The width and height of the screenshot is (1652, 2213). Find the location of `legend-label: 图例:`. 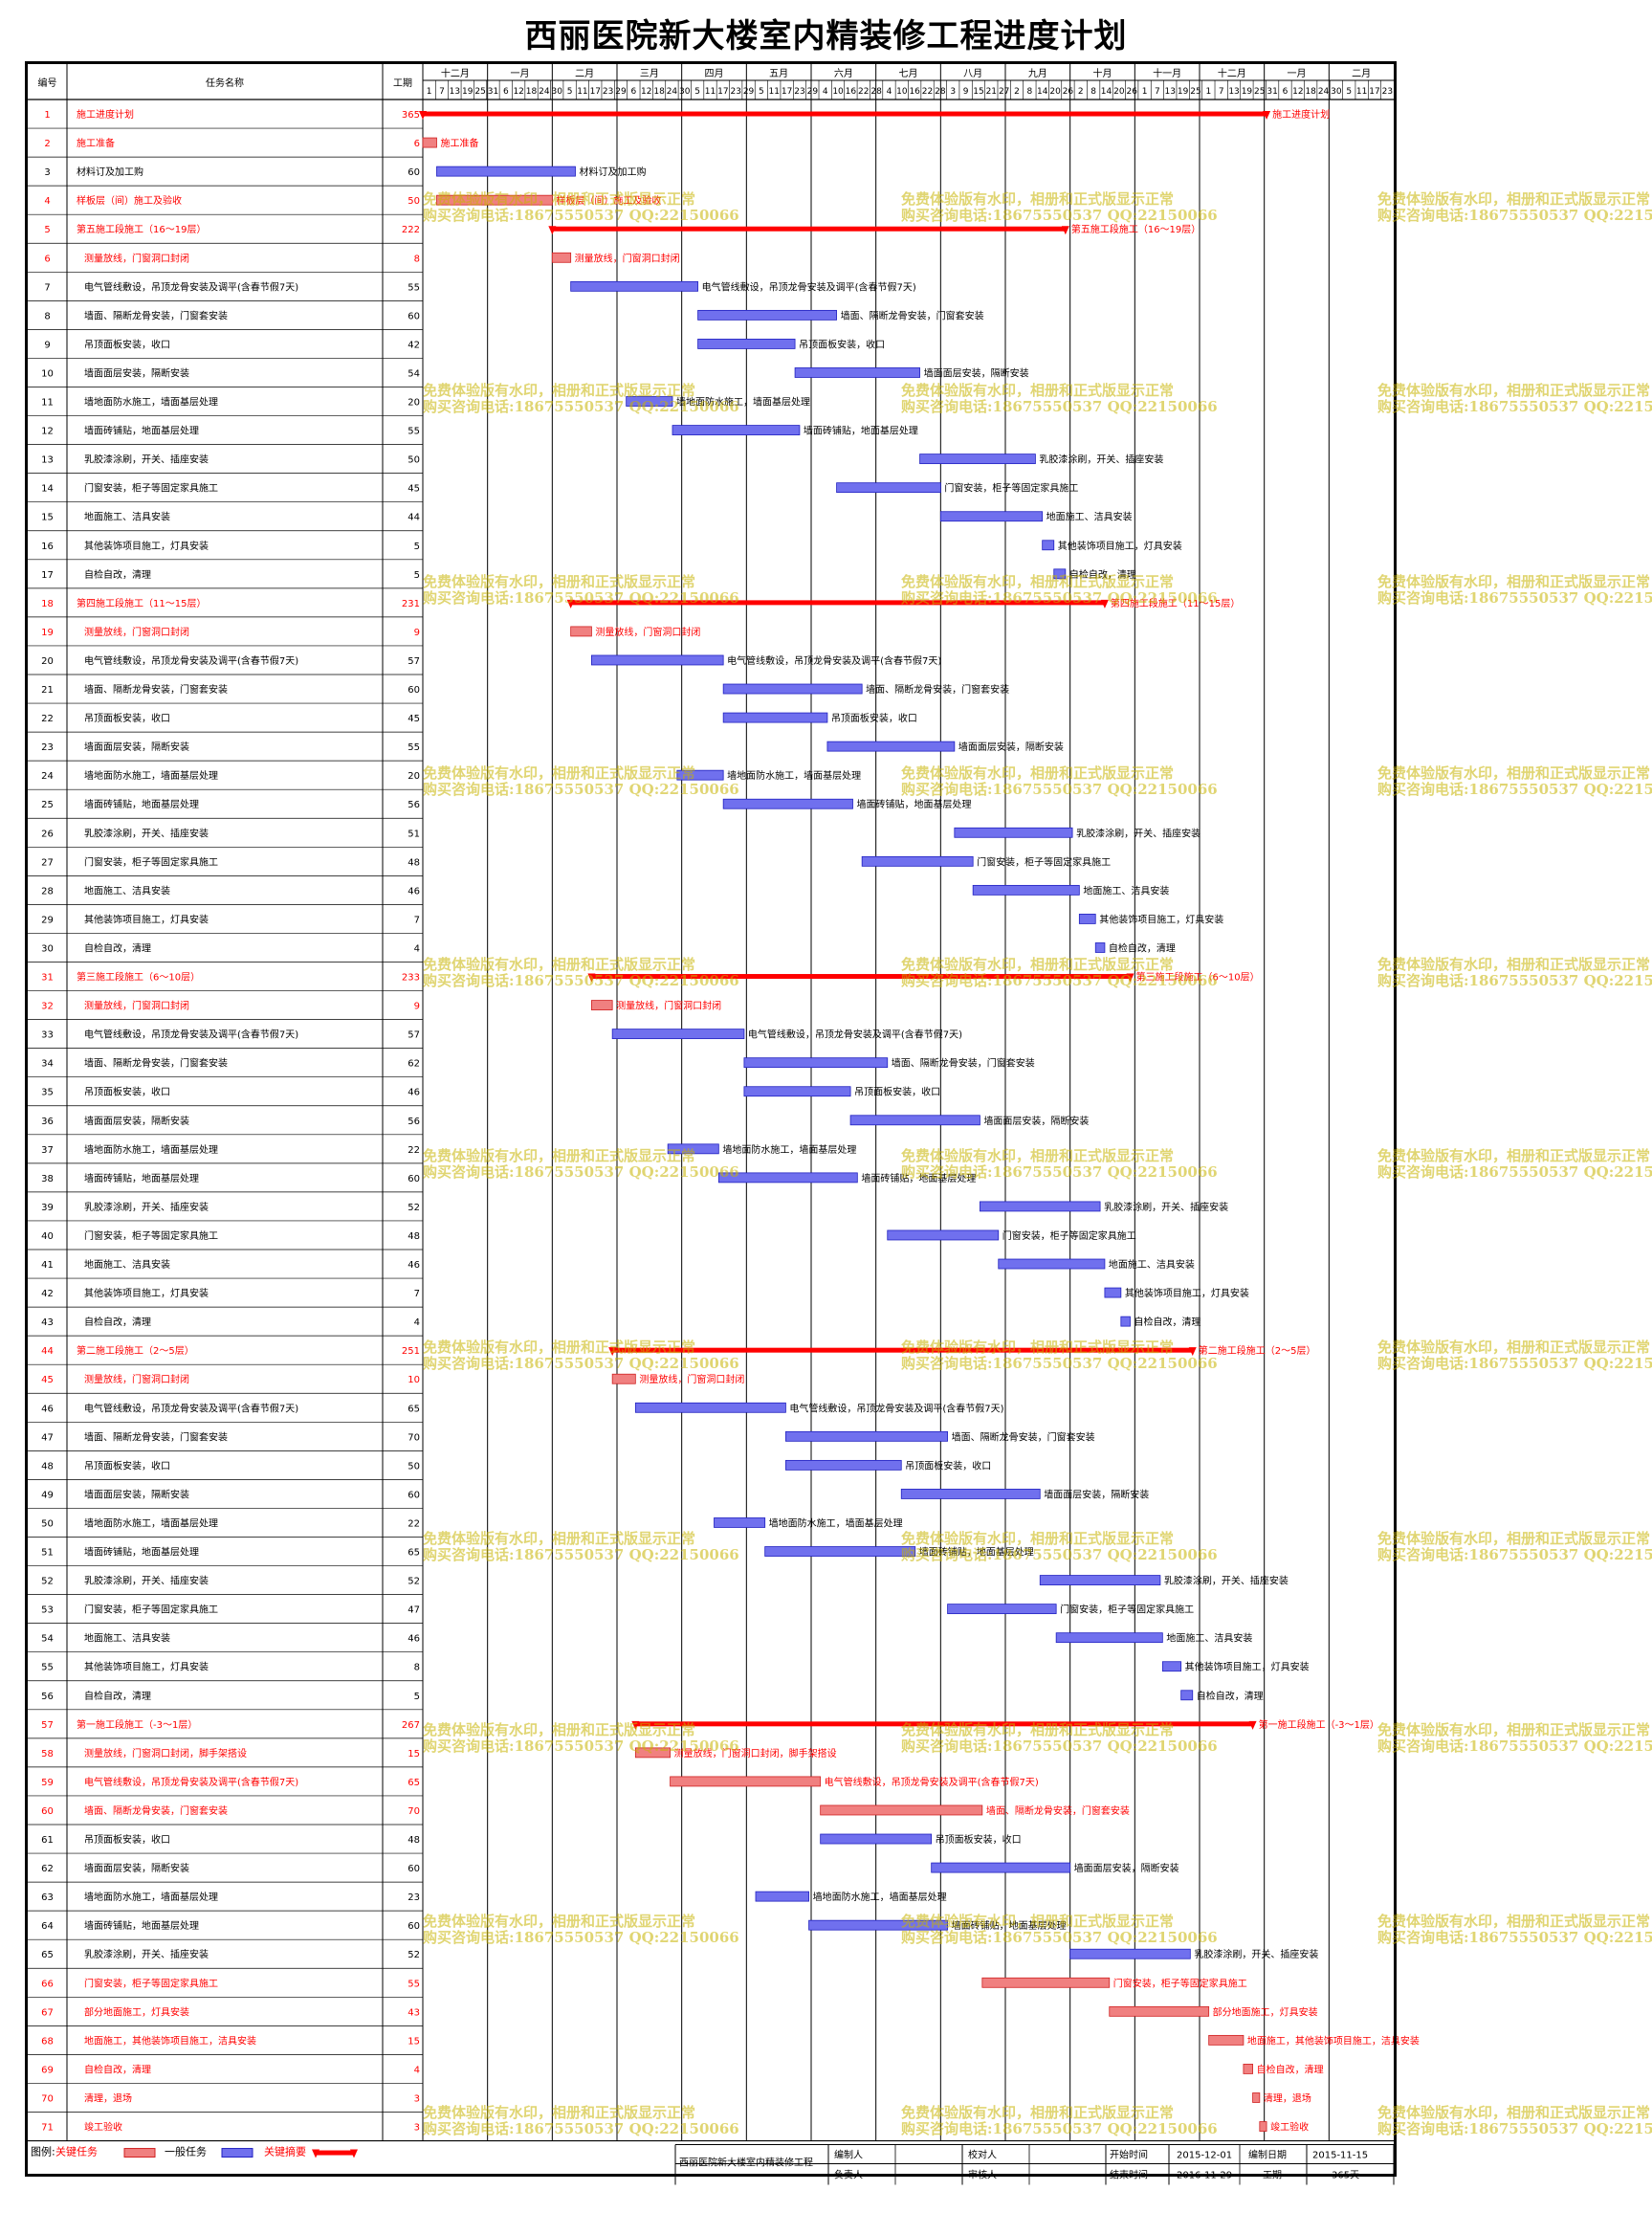

legend-label: 图例: is located at coordinates (43, 2152).